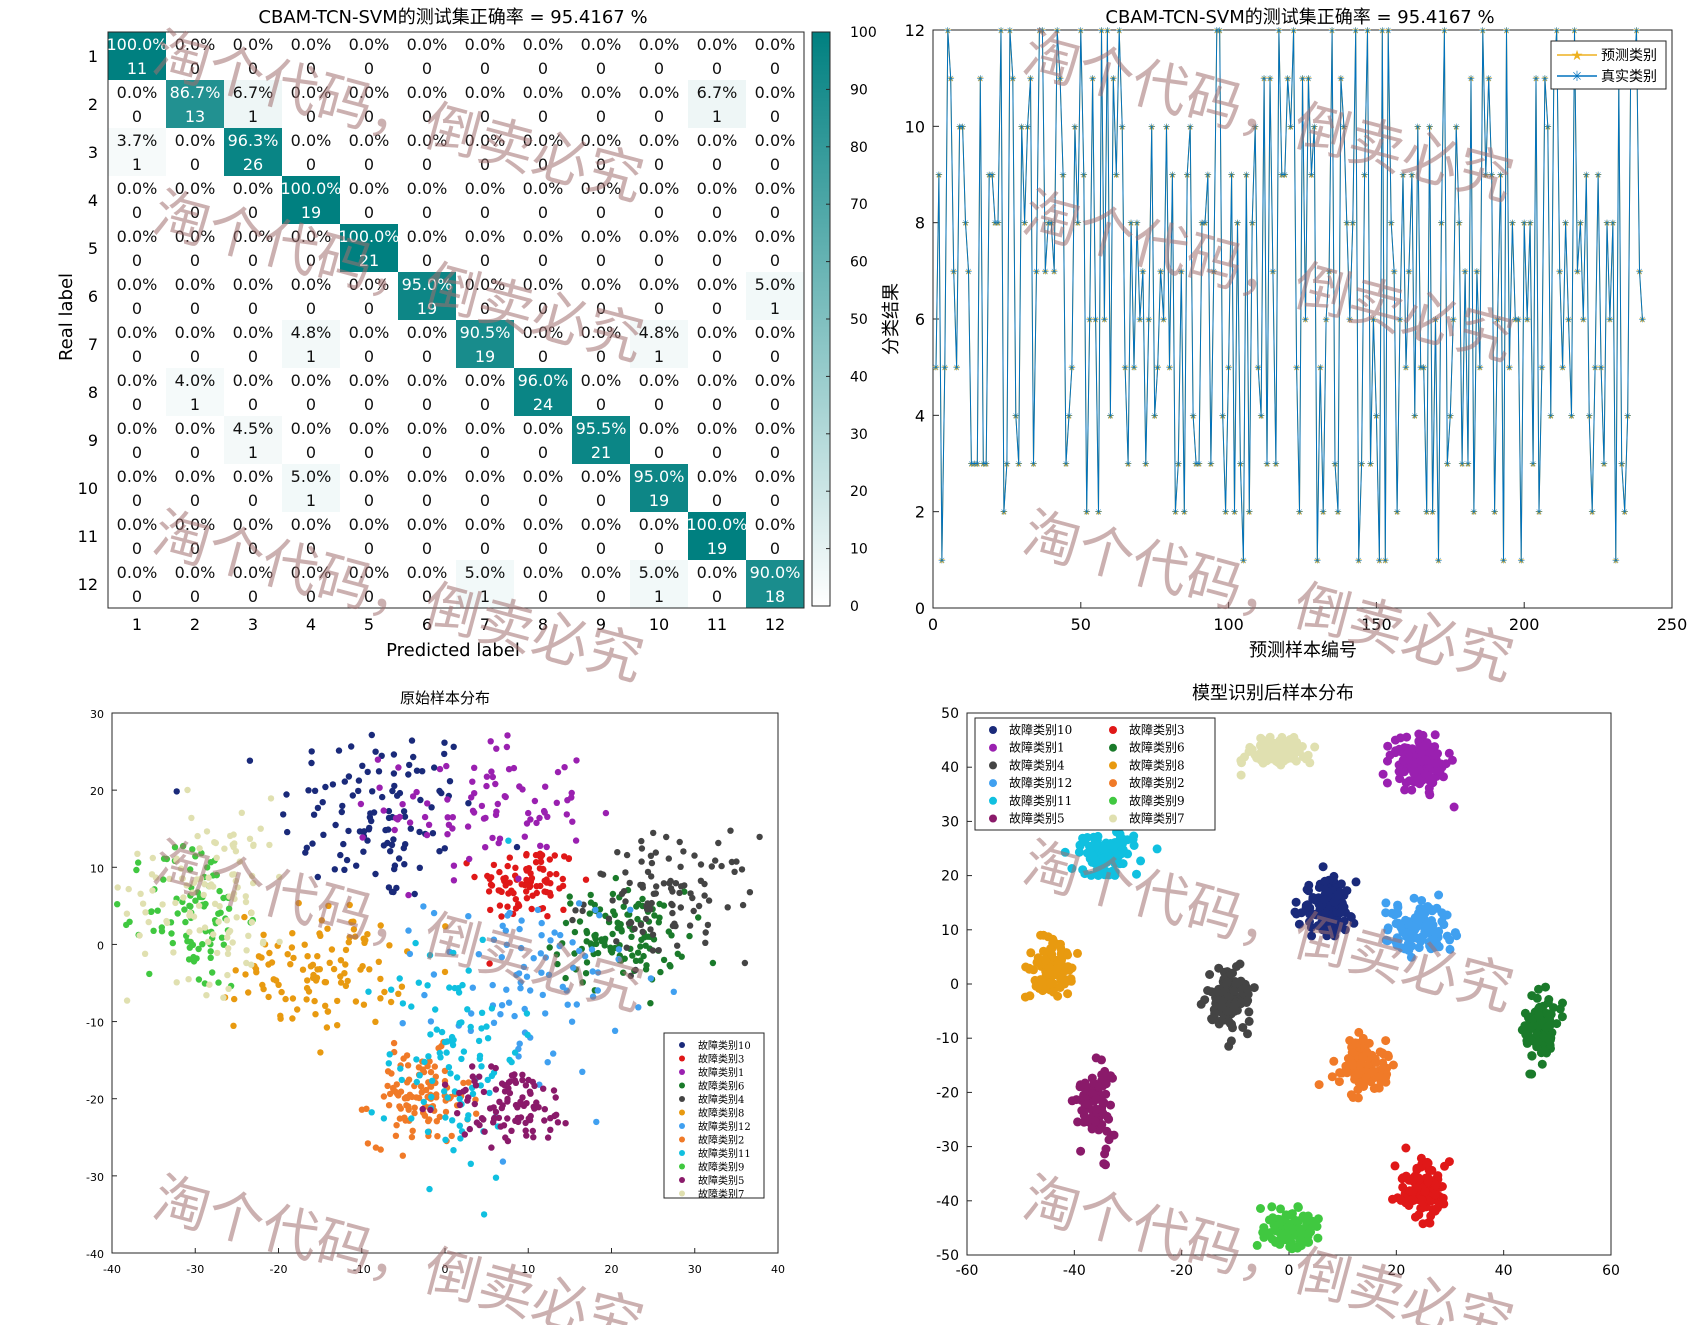 The width and height of the screenshot is (1687, 1325). I want to click on sc2-ytick-label: 20, so click(950, 877).